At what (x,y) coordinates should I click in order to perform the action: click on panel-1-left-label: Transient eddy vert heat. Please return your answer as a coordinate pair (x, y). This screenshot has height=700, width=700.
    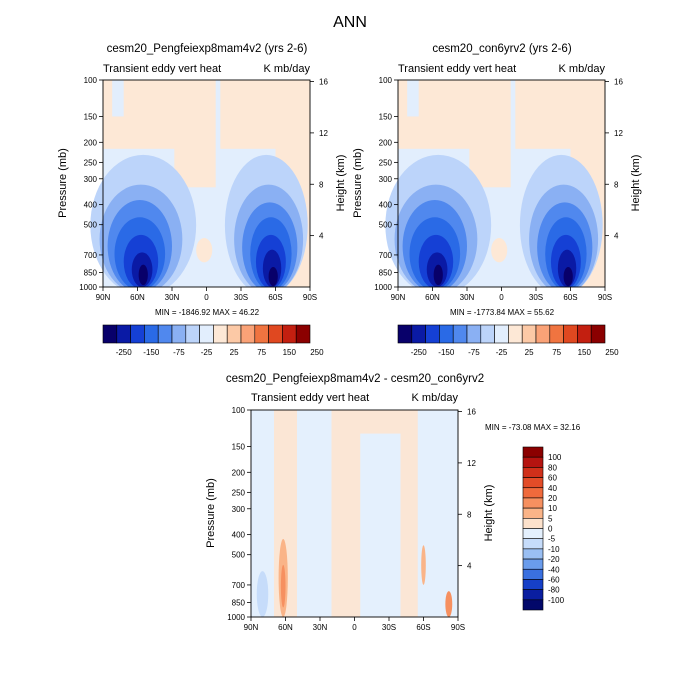
    Looking at the image, I should click on (162, 69).